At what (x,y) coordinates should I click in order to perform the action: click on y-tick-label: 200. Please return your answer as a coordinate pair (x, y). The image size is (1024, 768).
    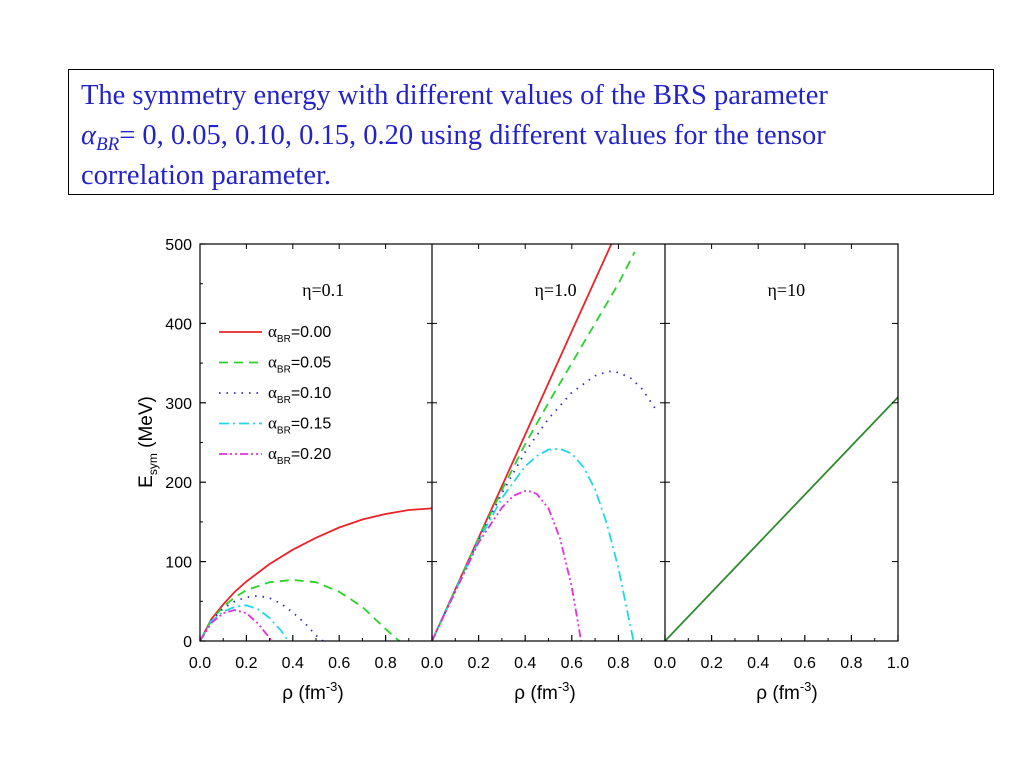
    Looking at the image, I should click on (178, 483).